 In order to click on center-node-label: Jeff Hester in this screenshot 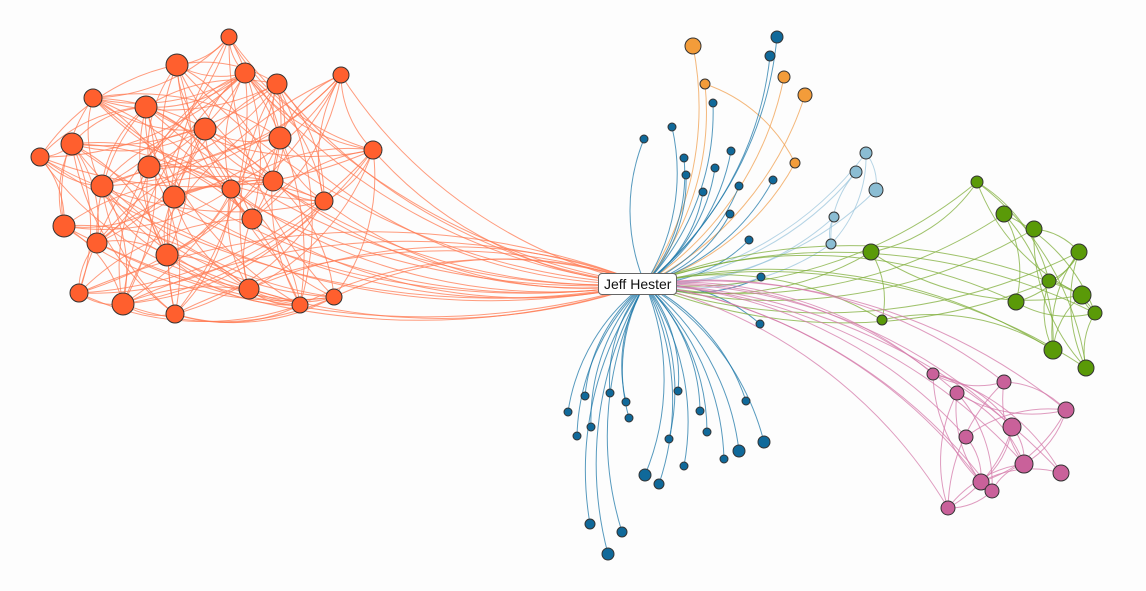, I will do `click(638, 284)`.